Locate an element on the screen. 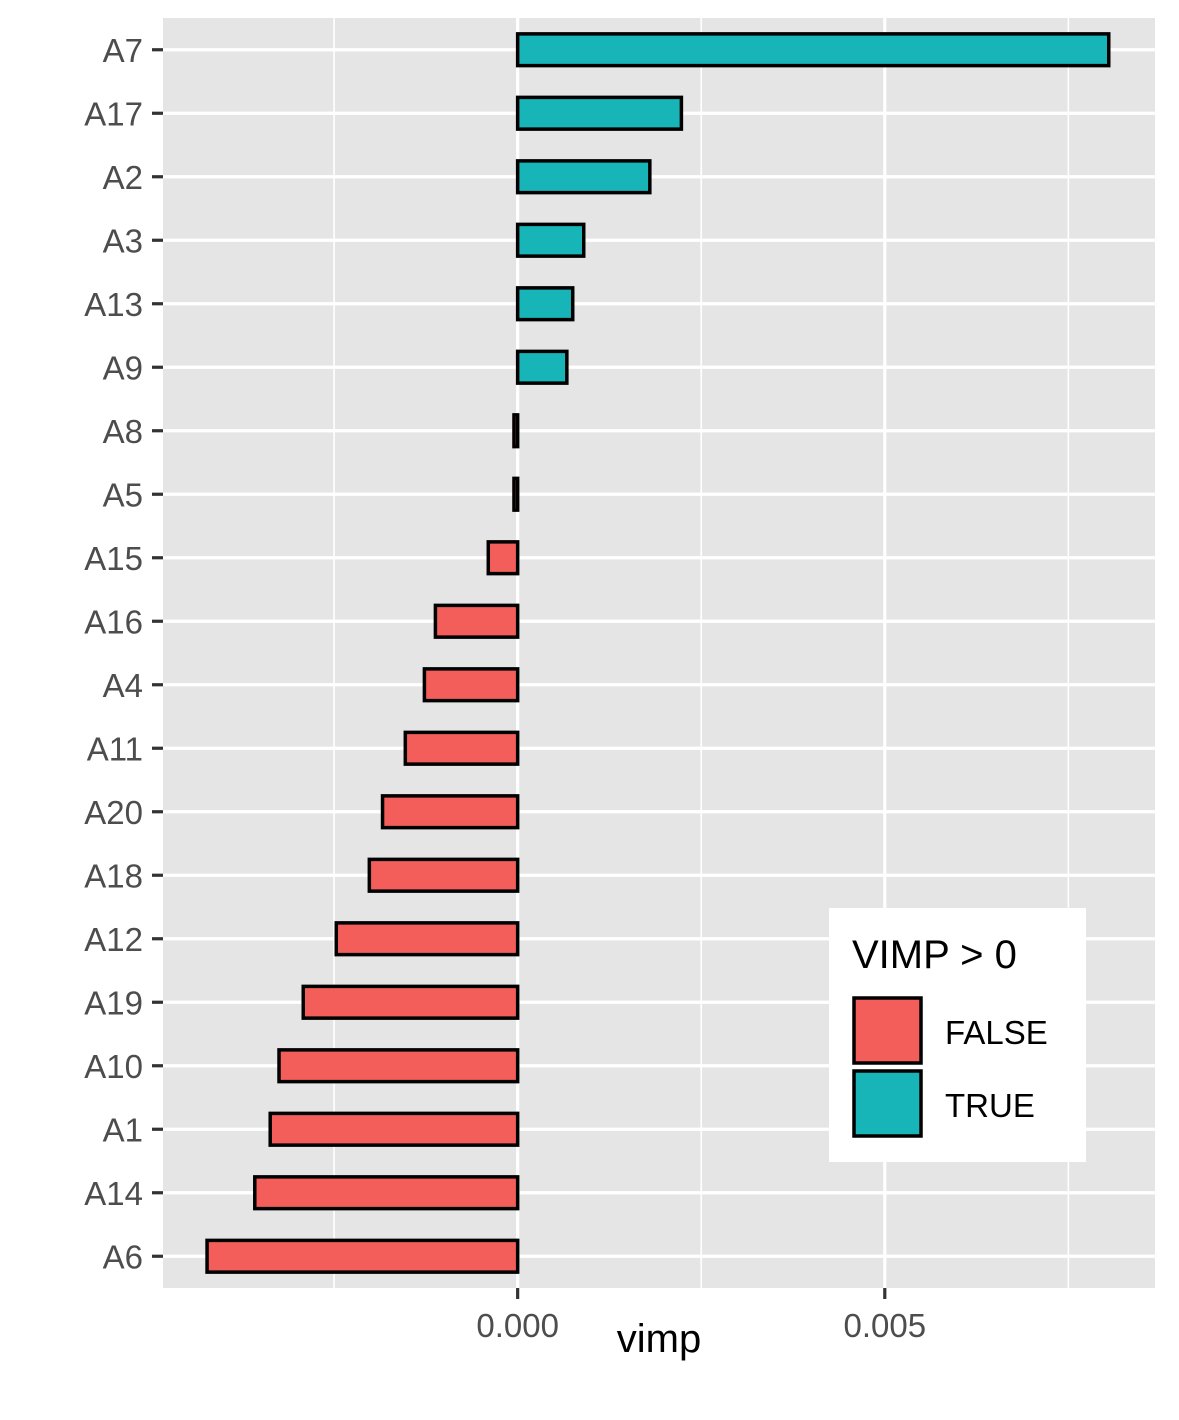  bar-a8 is located at coordinates (516, 431).